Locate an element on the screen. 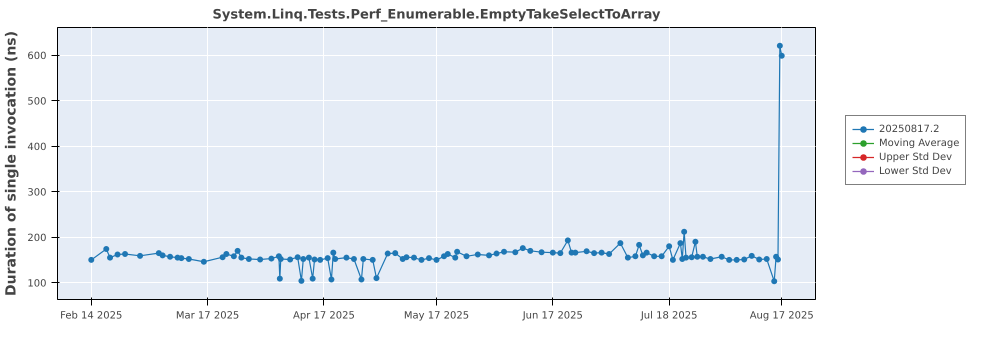 Image resolution: width=1000 pixels, height=350 pixels. x-tick-label: Feb 14 2025 is located at coordinates (91, 316).